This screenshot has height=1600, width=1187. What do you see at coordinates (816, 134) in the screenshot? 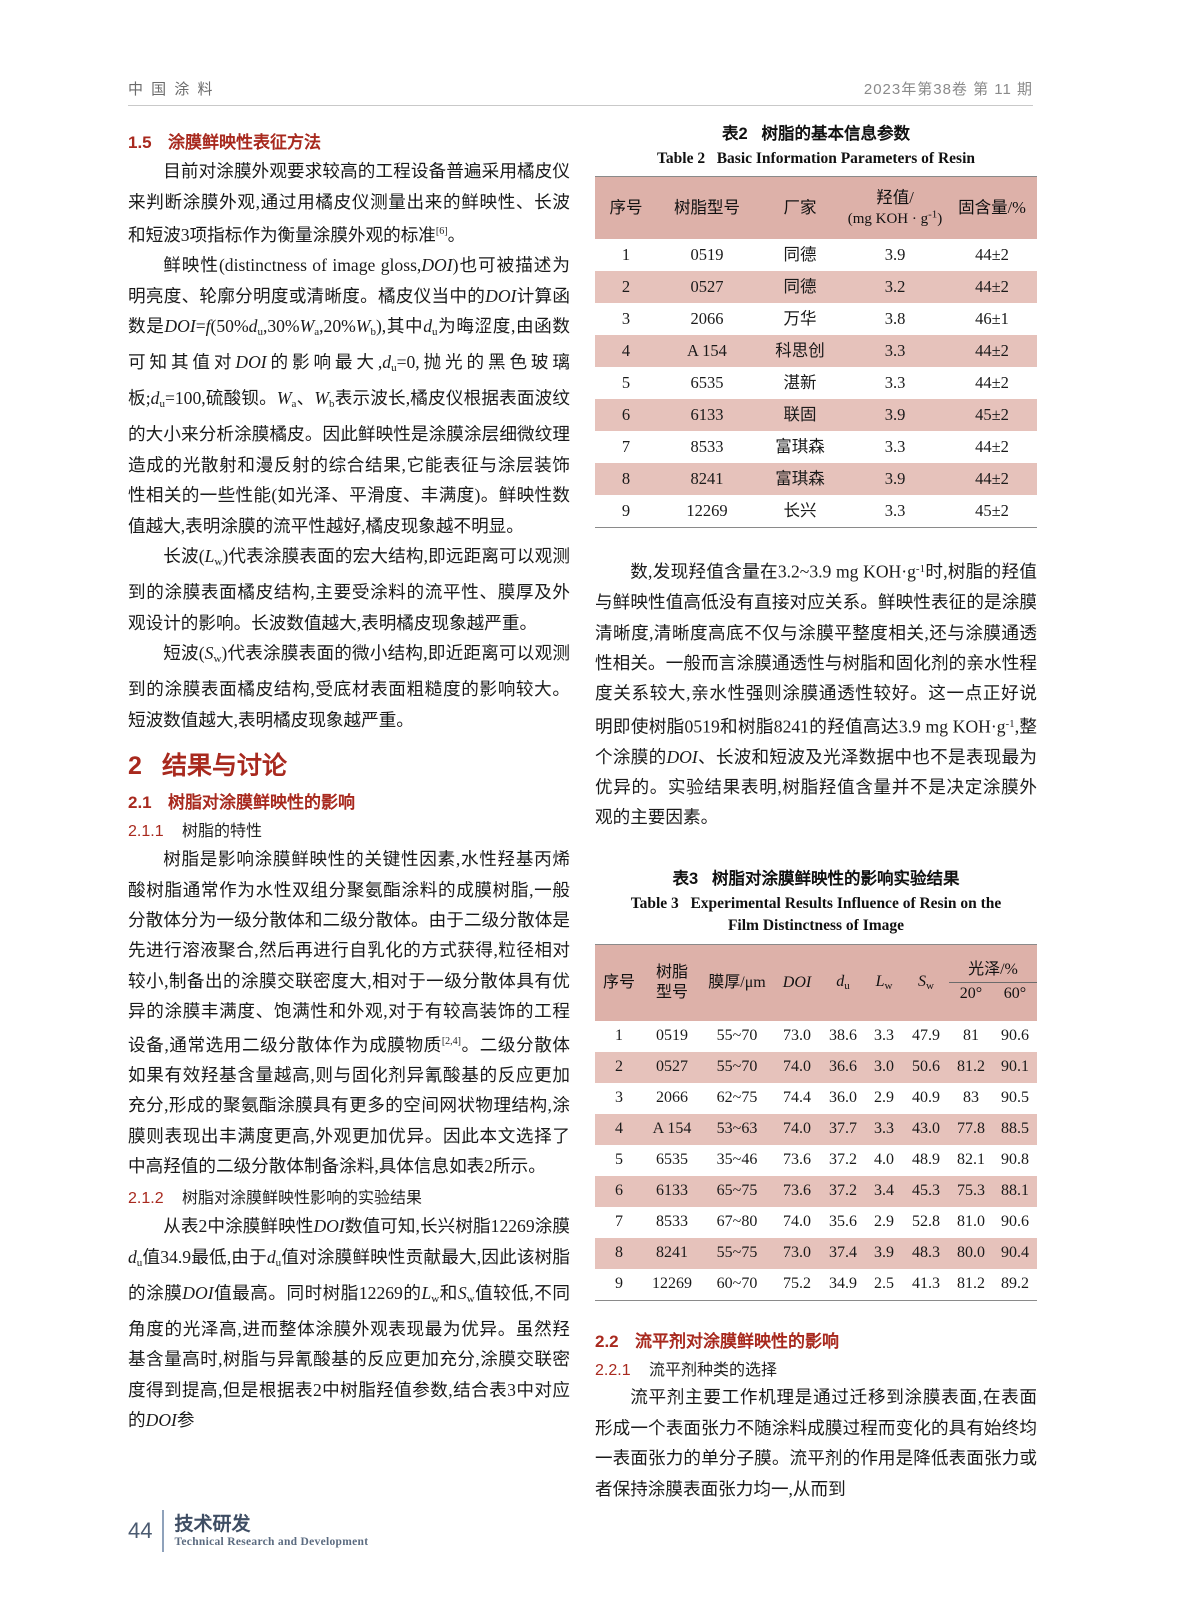
I see `table-2-caption-cn: 表2 树脂的基本信息参数` at bounding box center [816, 134].